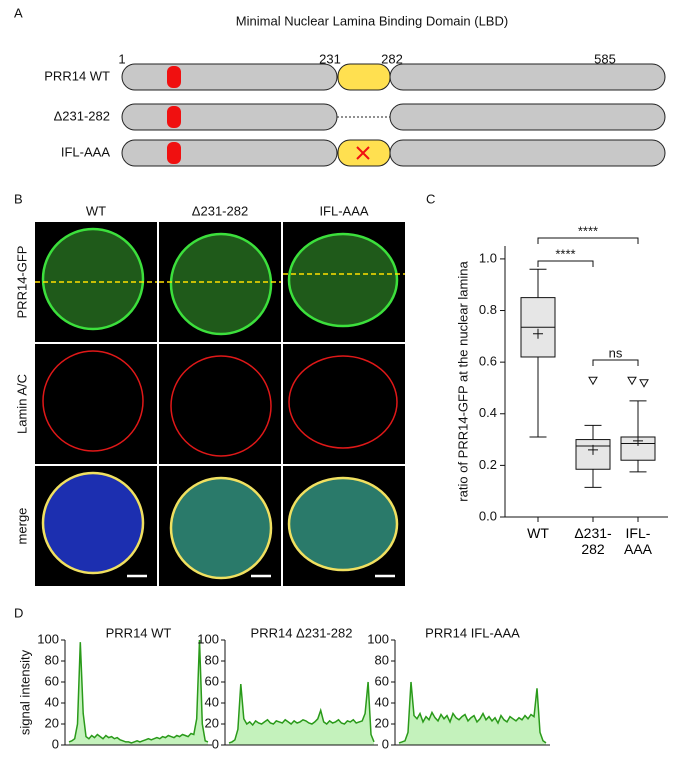 Image resolution: width=686 pixels, height=760 pixels. Describe the element at coordinates (24, 692) in the screenshot. I see `y-axis-label: signal intensity` at that location.